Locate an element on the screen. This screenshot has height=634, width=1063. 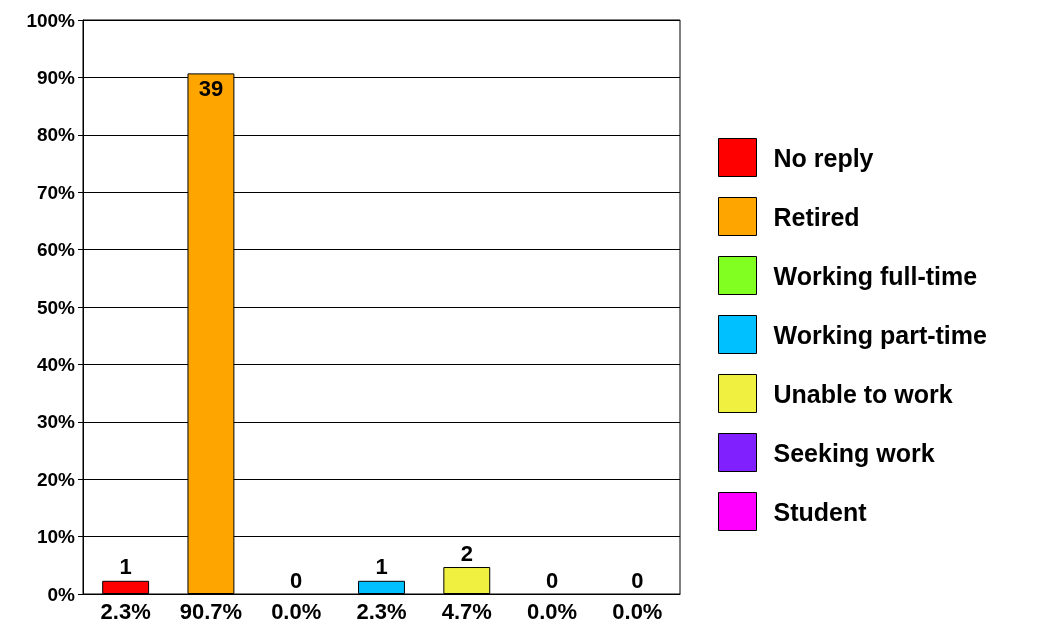
annotation: 39 is located at coordinates (211, 88).